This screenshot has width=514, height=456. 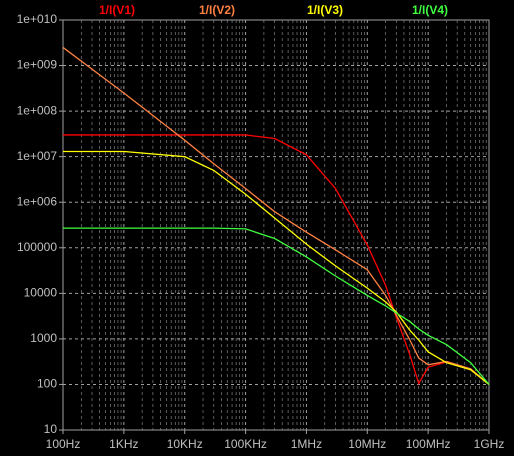 What do you see at coordinates (428, 444) in the screenshot?
I see `x-tick-label: 100MHz` at bounding box center [428, 444].